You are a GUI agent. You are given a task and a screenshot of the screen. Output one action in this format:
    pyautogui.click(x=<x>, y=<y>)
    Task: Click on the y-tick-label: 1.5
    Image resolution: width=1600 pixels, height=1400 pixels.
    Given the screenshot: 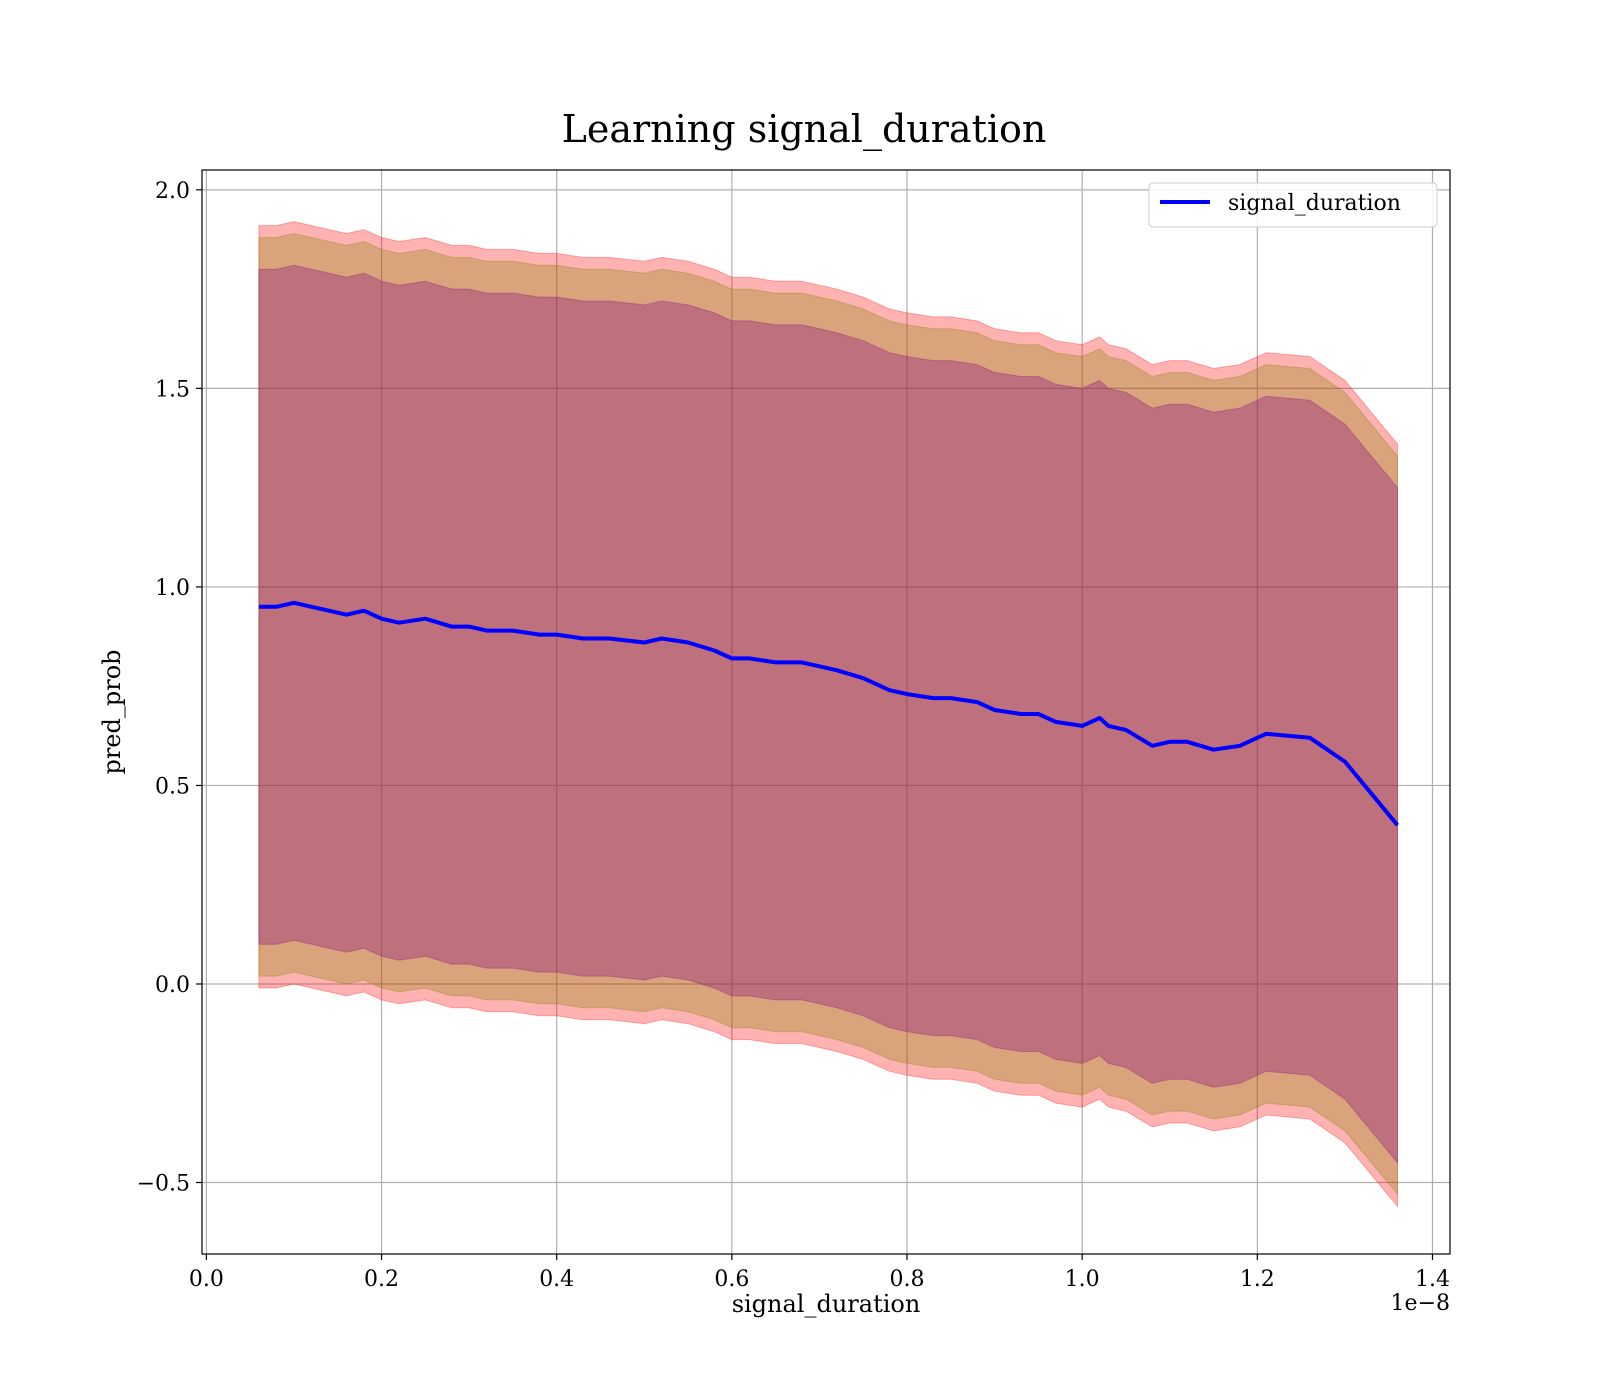 What is the action you would take?
    pyautogui.click(x=172, y=389)
    